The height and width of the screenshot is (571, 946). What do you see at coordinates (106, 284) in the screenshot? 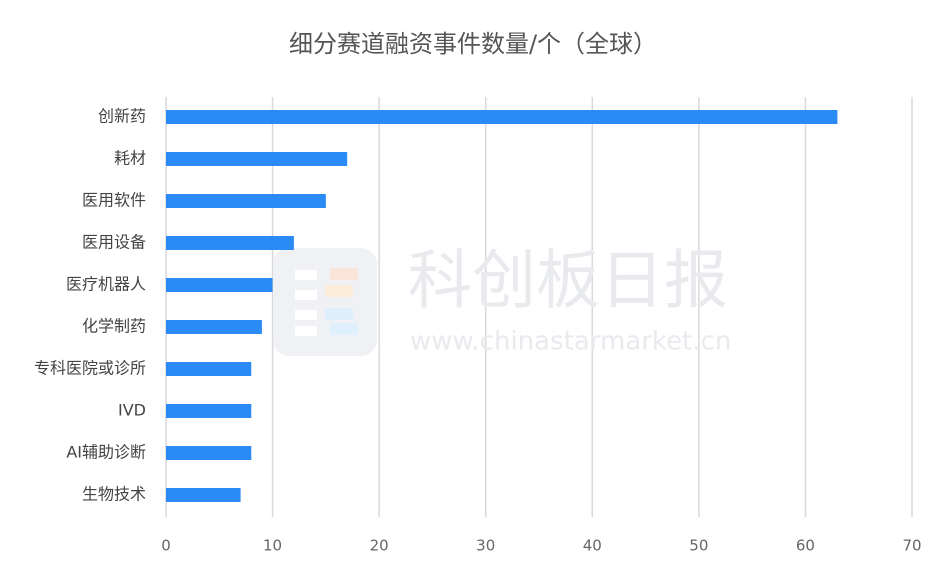
I see `y-tick-label: 医疗机器人` at bounding box center [106, 284].